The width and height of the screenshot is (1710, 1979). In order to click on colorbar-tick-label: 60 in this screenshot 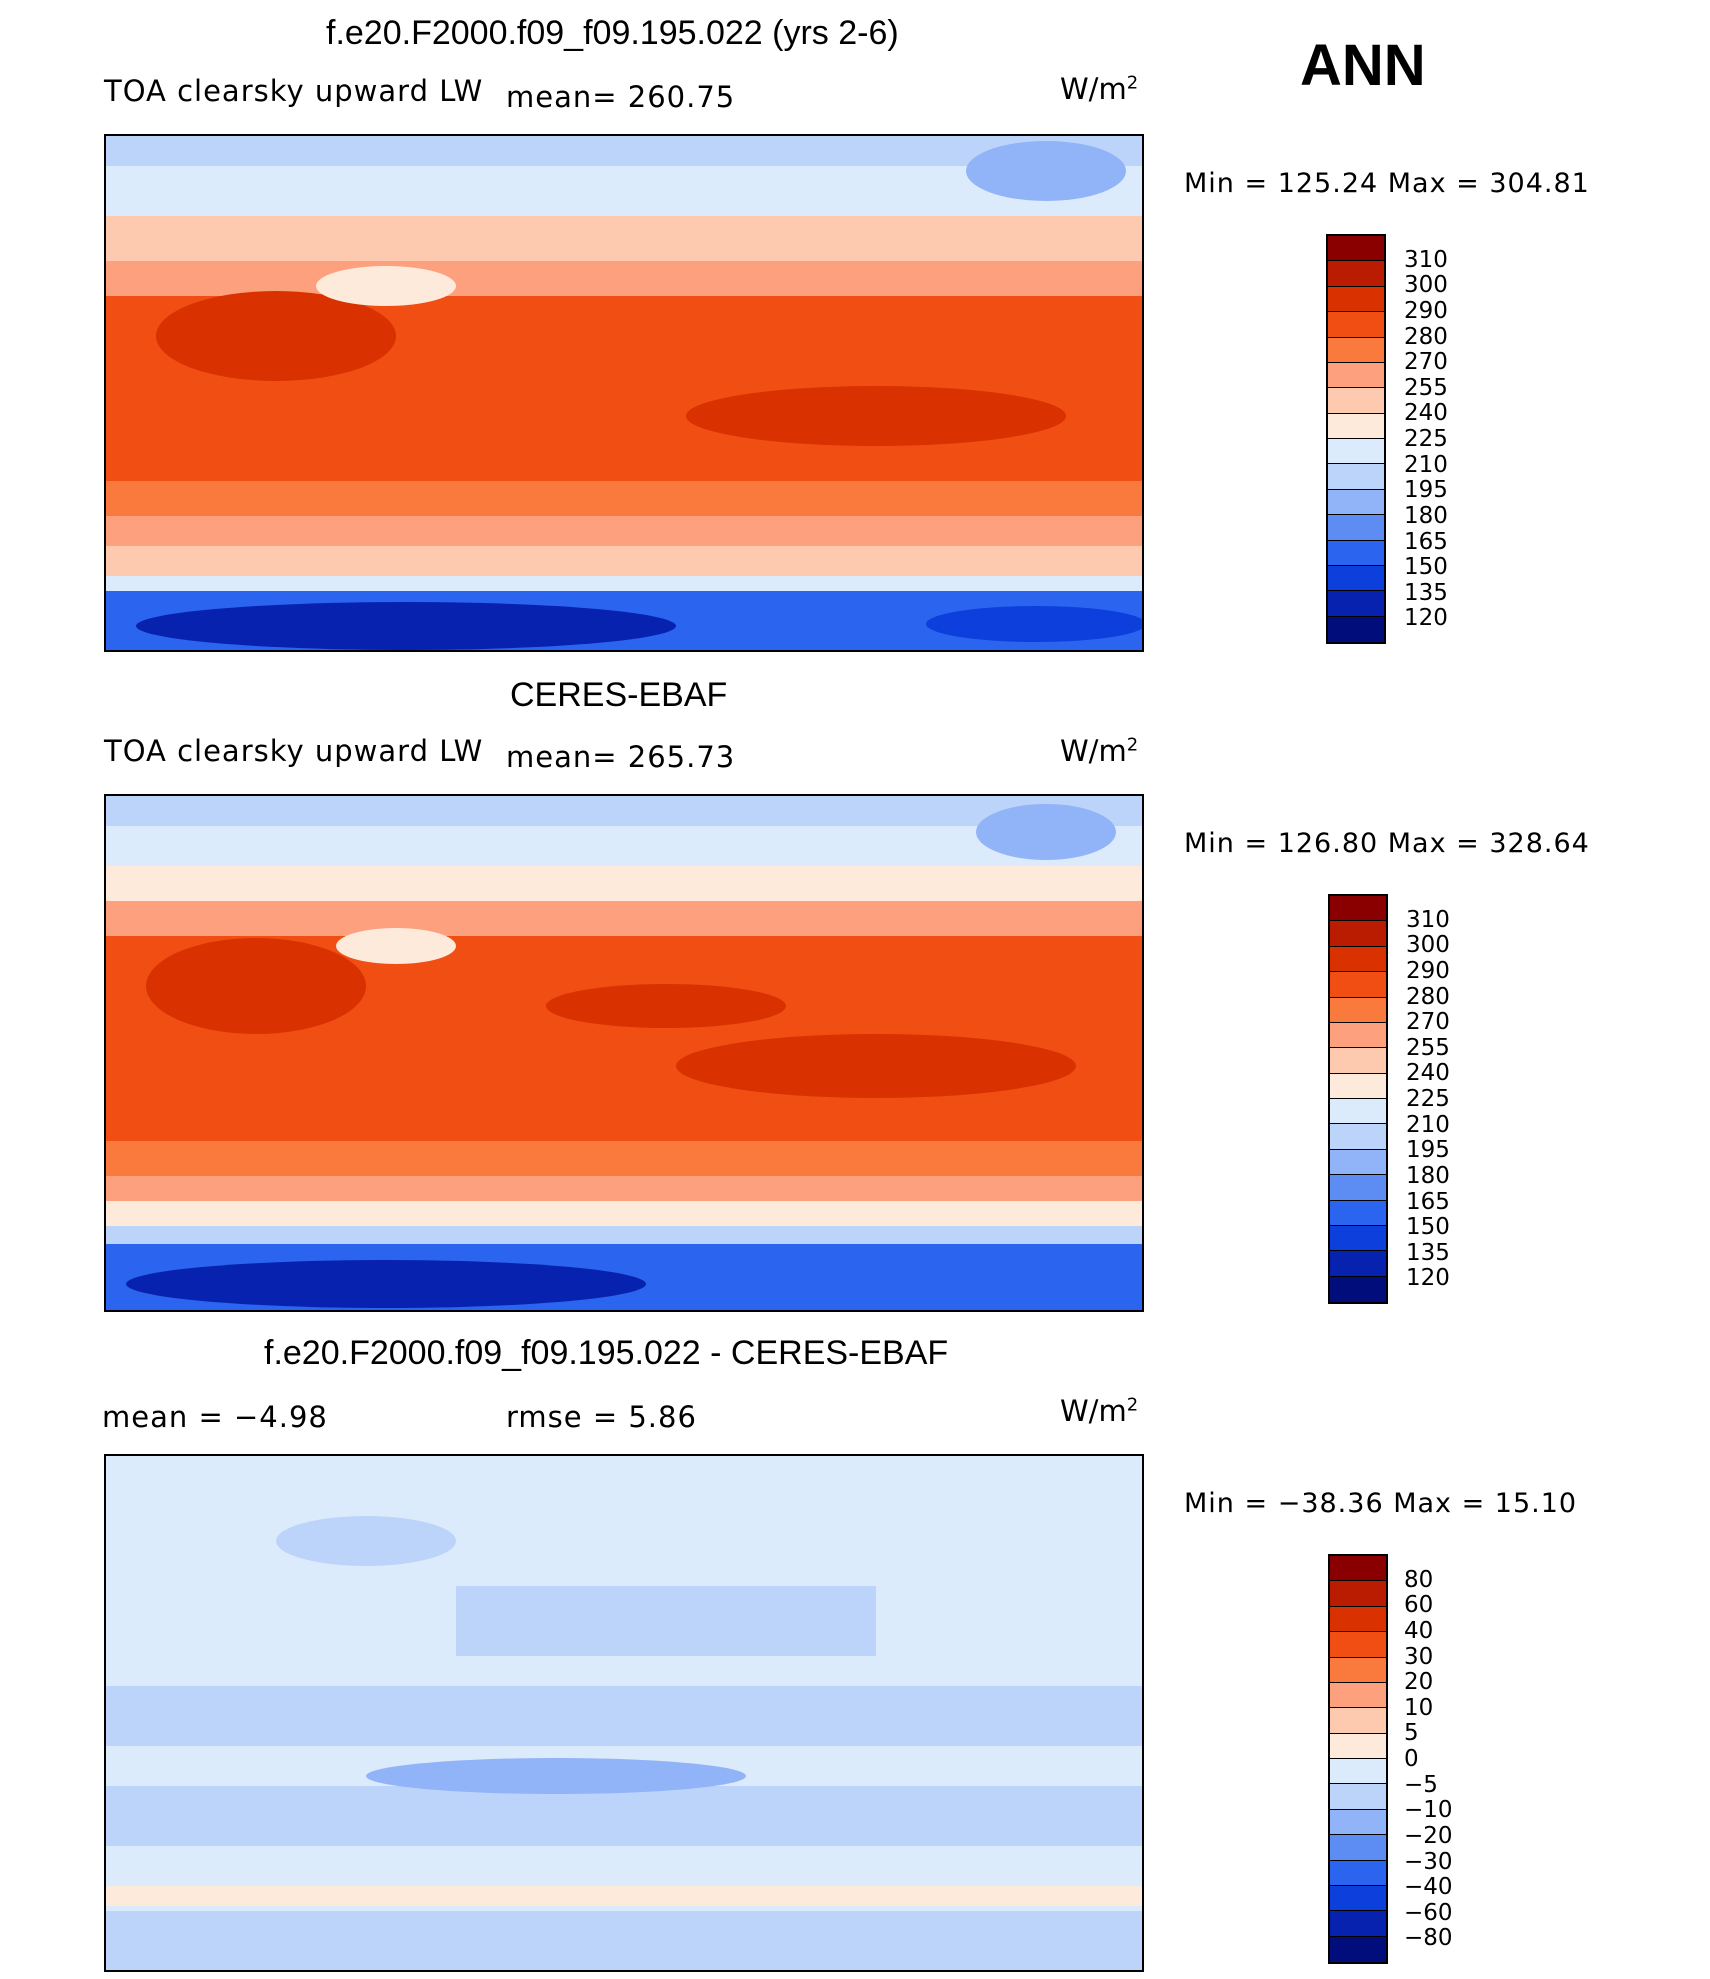, I will do `click(1419, 1605)`.